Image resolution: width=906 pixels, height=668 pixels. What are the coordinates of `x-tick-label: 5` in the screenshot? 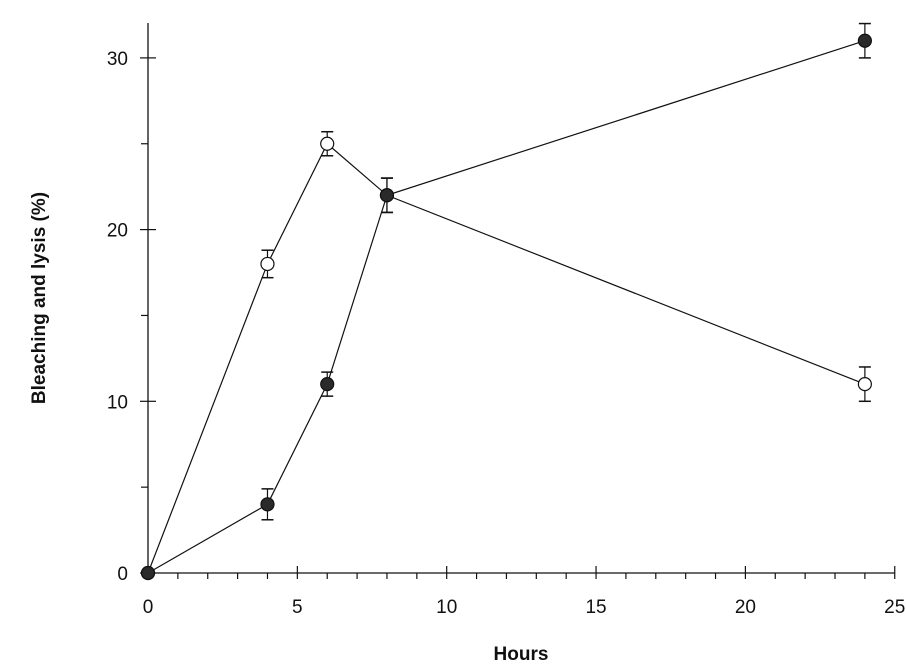 It's located at (297, 607).